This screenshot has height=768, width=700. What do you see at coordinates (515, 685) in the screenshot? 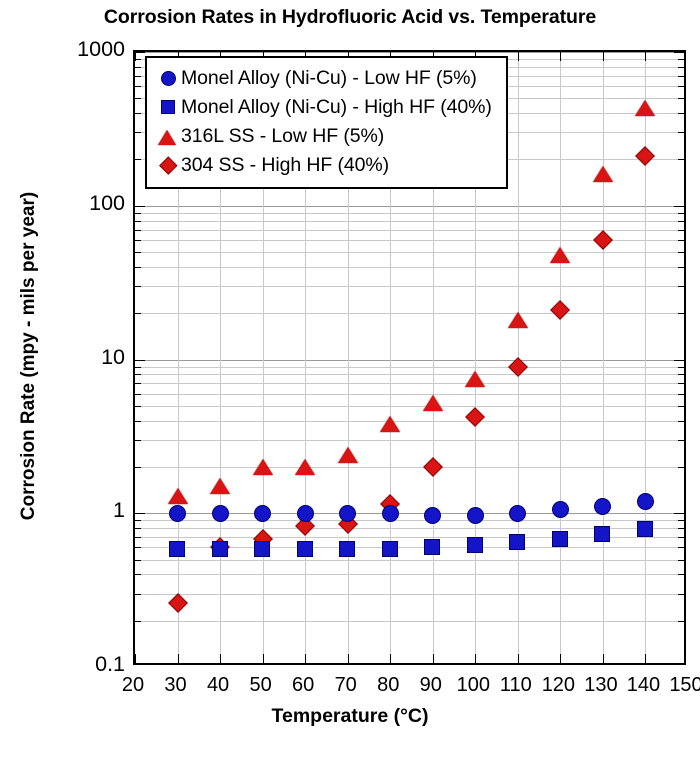
I see `x-tick-label: 110` at bounding box center [515, 685].